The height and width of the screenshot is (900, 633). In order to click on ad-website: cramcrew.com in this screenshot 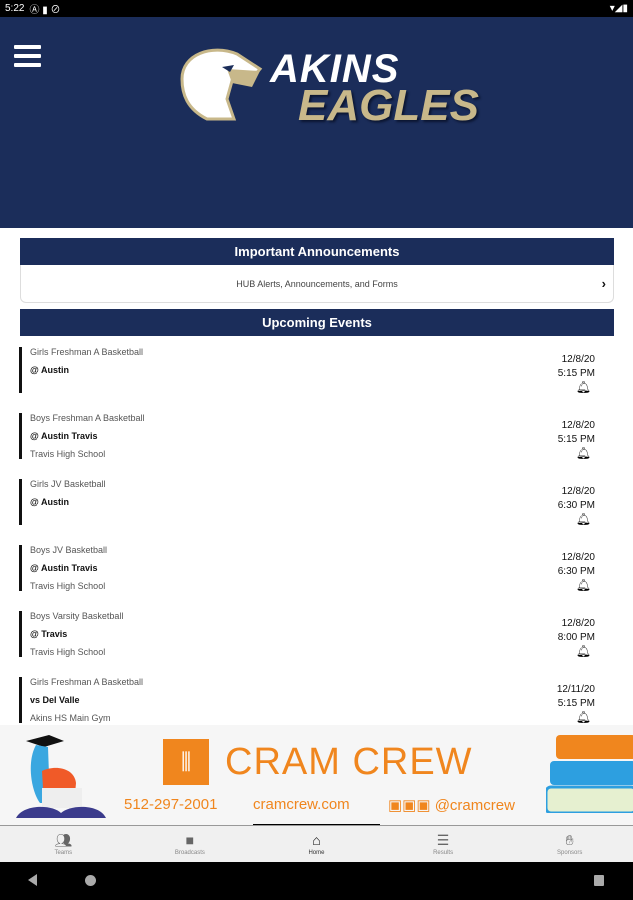, I will do `click(301, 804)`.